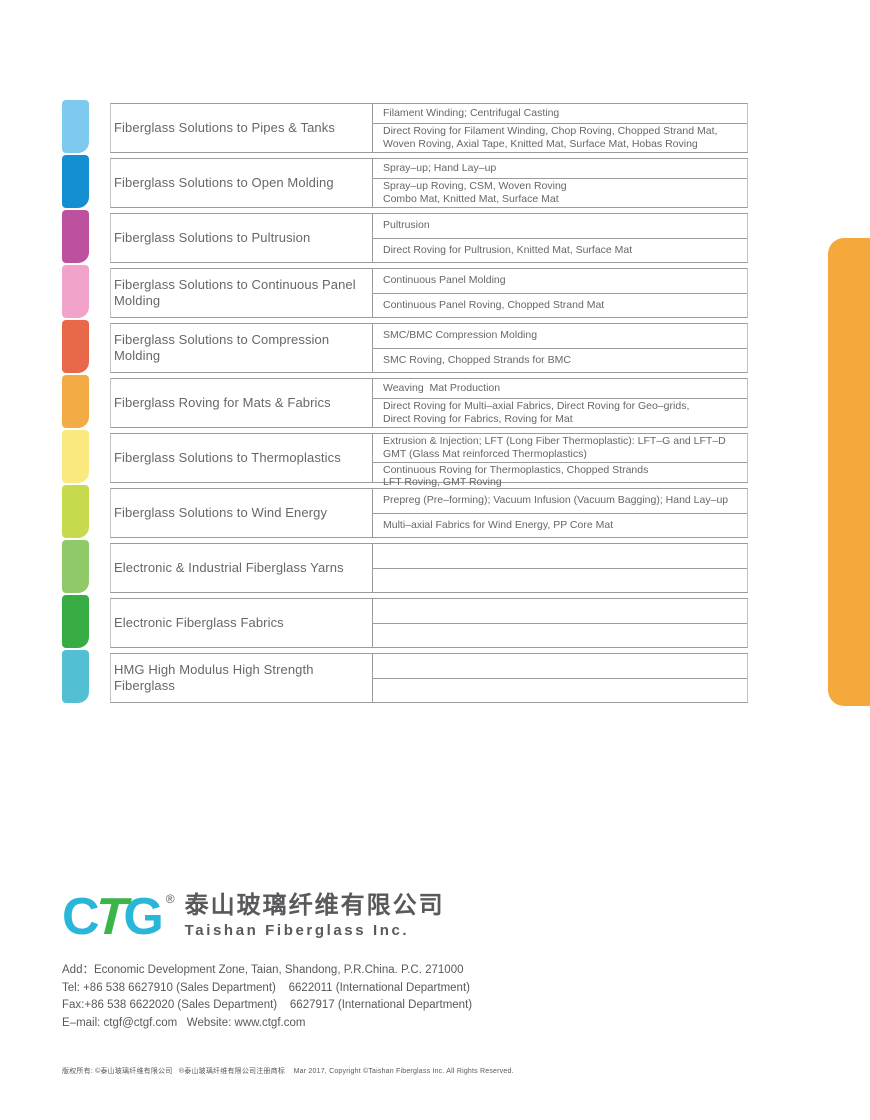  I want to click on process-cell: Spray–up; Hand Lay–up, so click(560, 169).